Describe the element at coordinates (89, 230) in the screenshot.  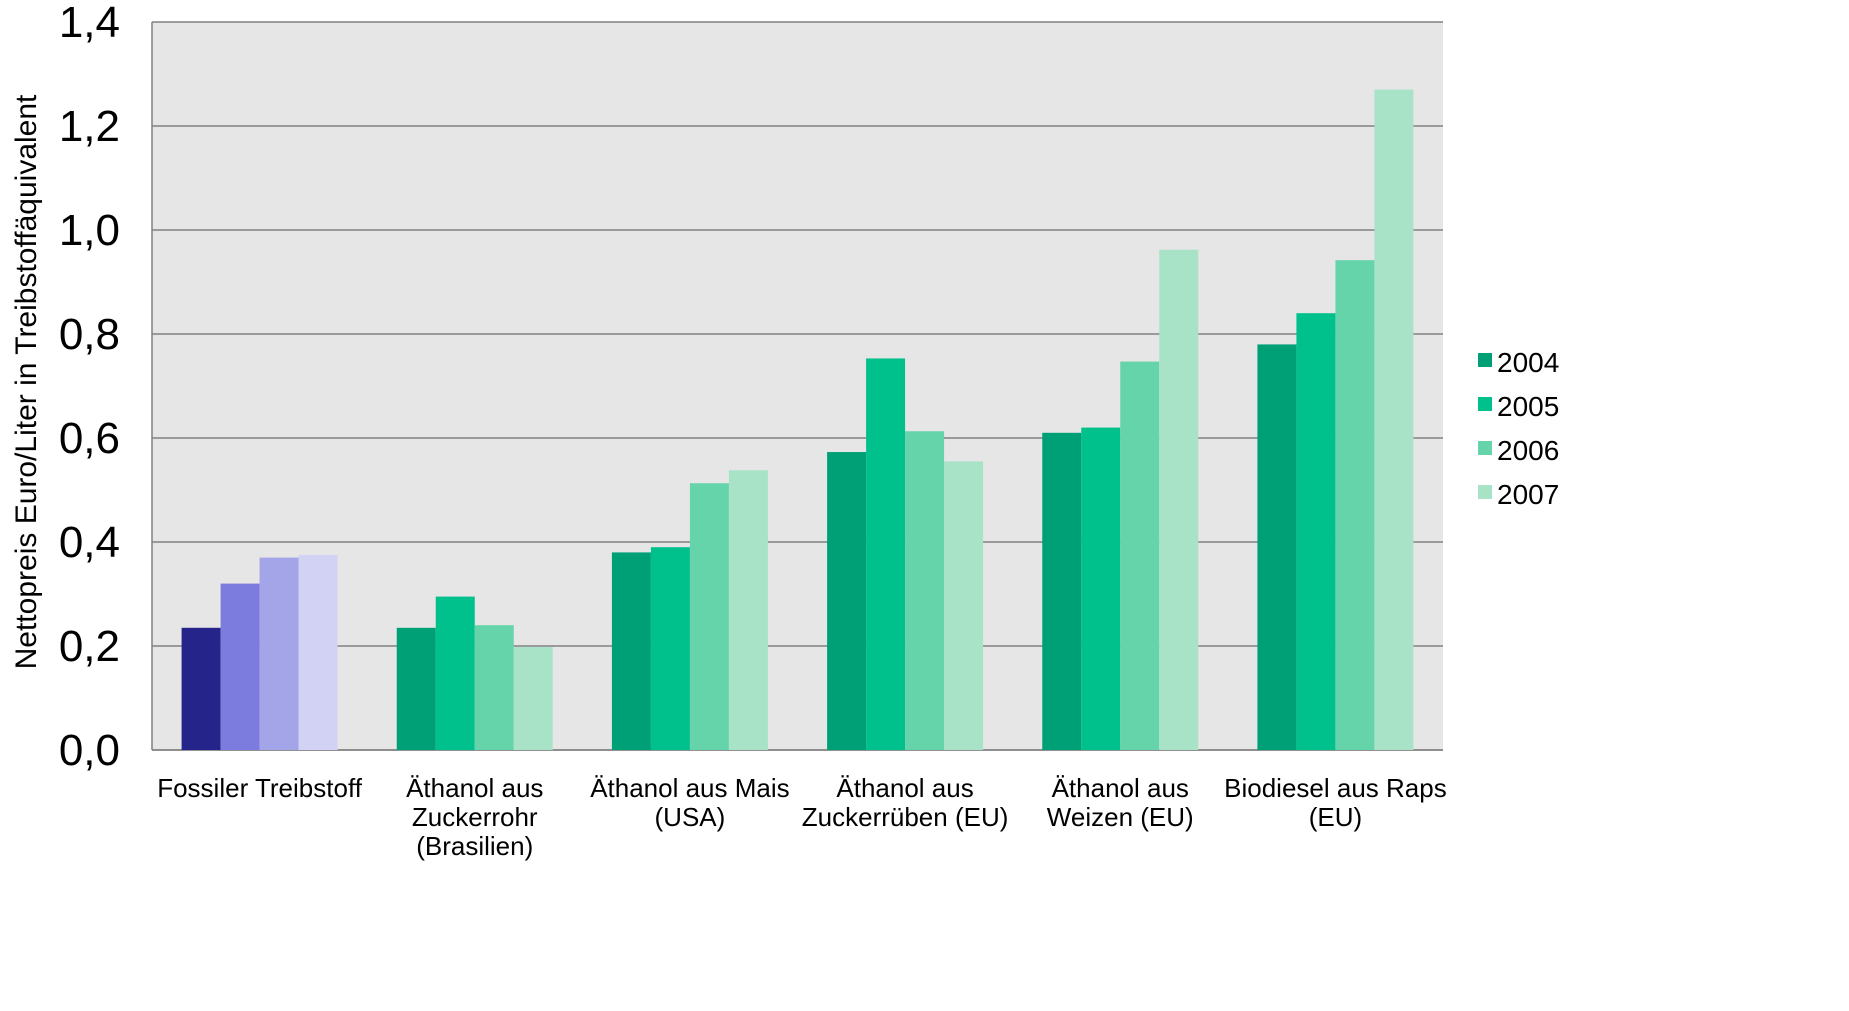
I see `y-tick-label: 1,0` at that location.